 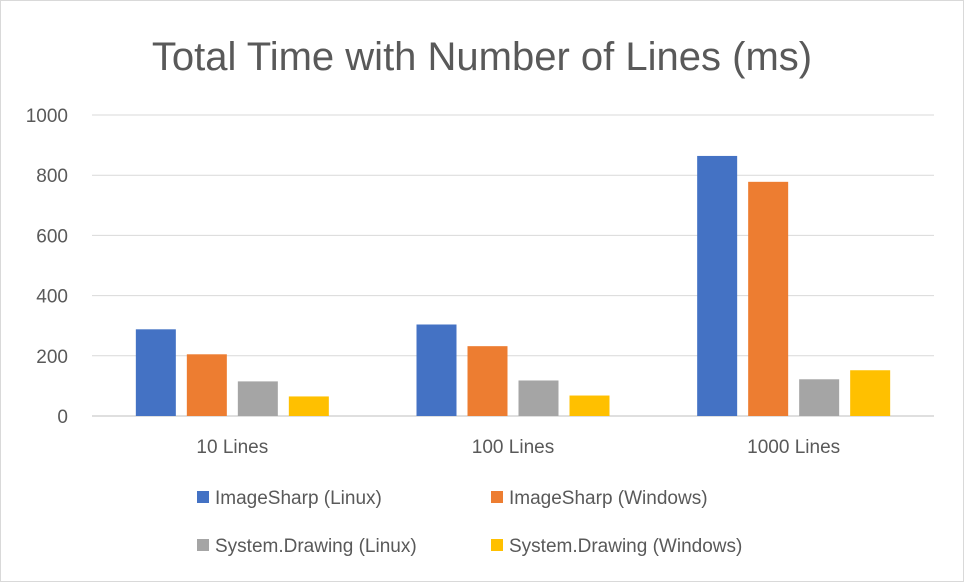 I want to click on x-tick-label: 1000 Lines, so click(x=793, y=447).